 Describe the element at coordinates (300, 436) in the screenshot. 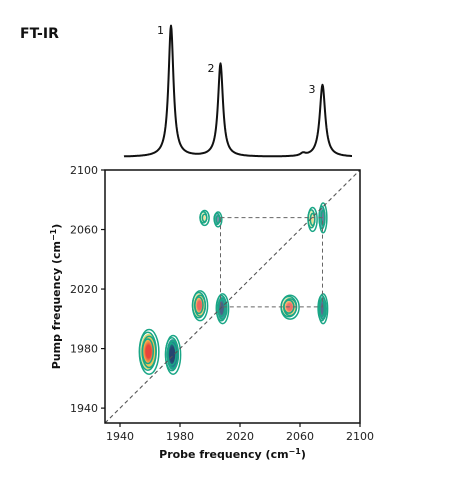

I see `x-tick-label-2060: 2060` at that location.